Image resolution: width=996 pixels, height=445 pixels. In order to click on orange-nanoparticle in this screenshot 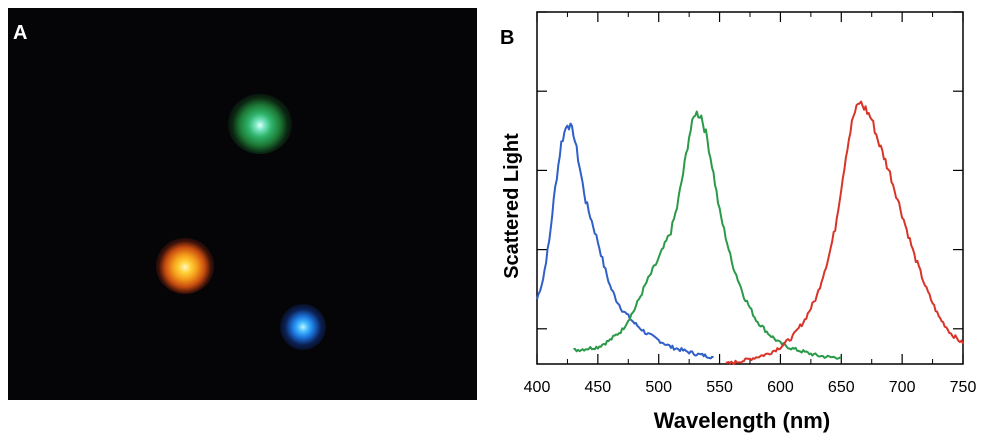, I will do `click(185, 266)`.